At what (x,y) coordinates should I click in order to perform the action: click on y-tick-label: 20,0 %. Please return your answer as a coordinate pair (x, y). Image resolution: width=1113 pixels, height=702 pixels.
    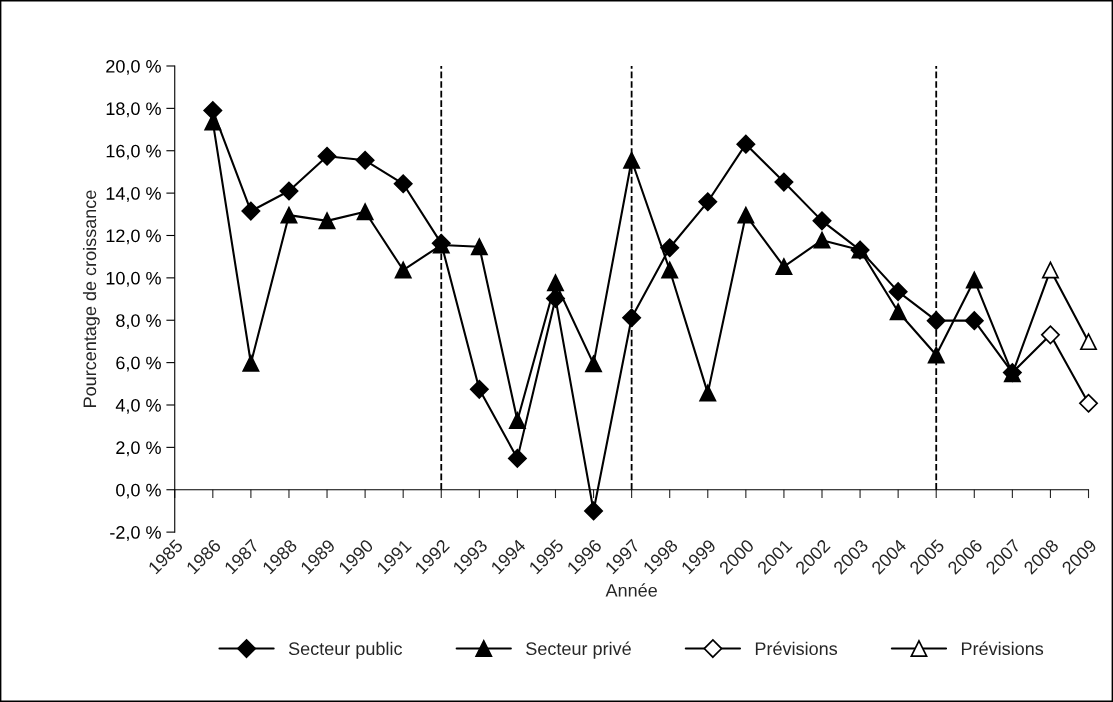
    Looking at the image, I should click on (133, 67).